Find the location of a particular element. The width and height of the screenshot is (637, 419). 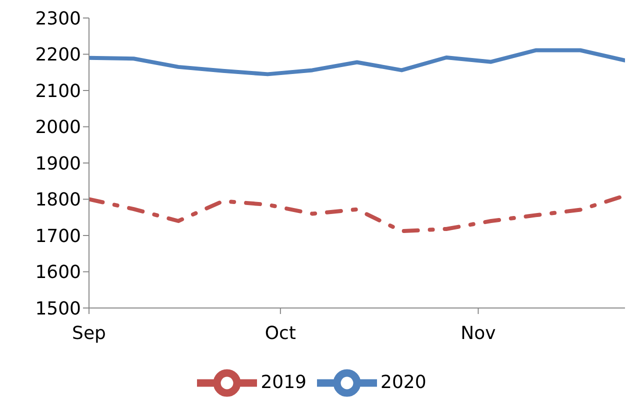

legend-label: 2019 is located at coordinates (283, 382).